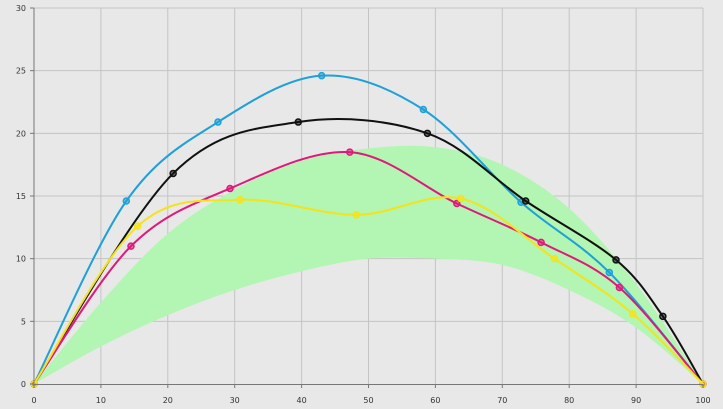  Describe the element at coordinates (502, 400) in the screenshot. I see `x-tick-label: 70` at that location.